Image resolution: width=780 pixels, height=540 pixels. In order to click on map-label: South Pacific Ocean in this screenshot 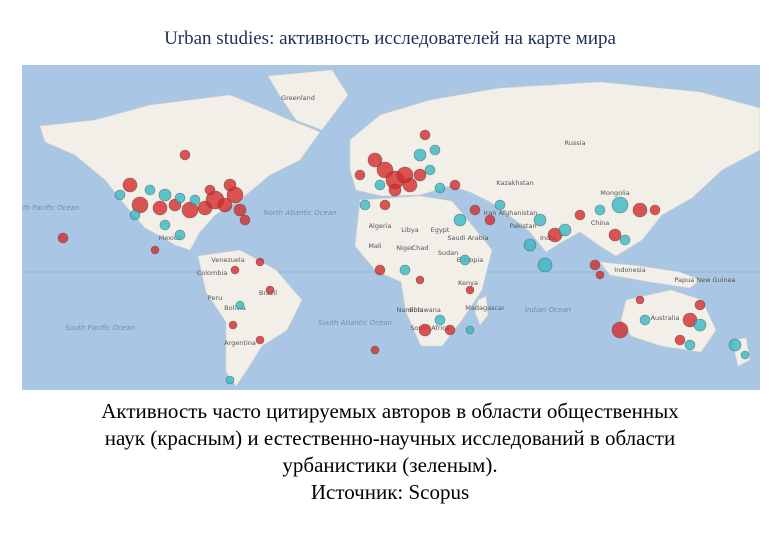, I will do `click(100, 328)`.